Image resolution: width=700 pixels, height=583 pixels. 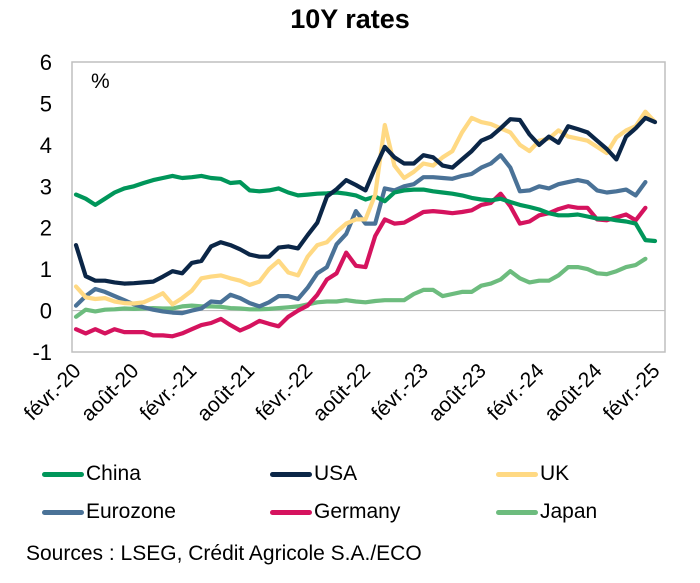 I want to click on series-line-japan, so click(x=360, y=287).